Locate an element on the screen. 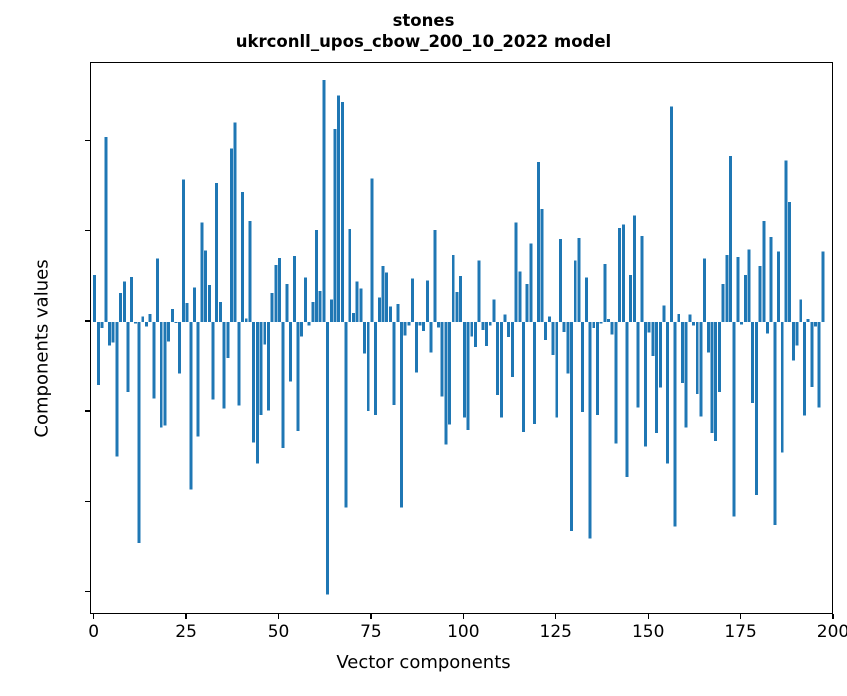 The height and width of the screenshot is (696, 847). x-axis-tick-label: 200 is located at coordinates (831, 632).